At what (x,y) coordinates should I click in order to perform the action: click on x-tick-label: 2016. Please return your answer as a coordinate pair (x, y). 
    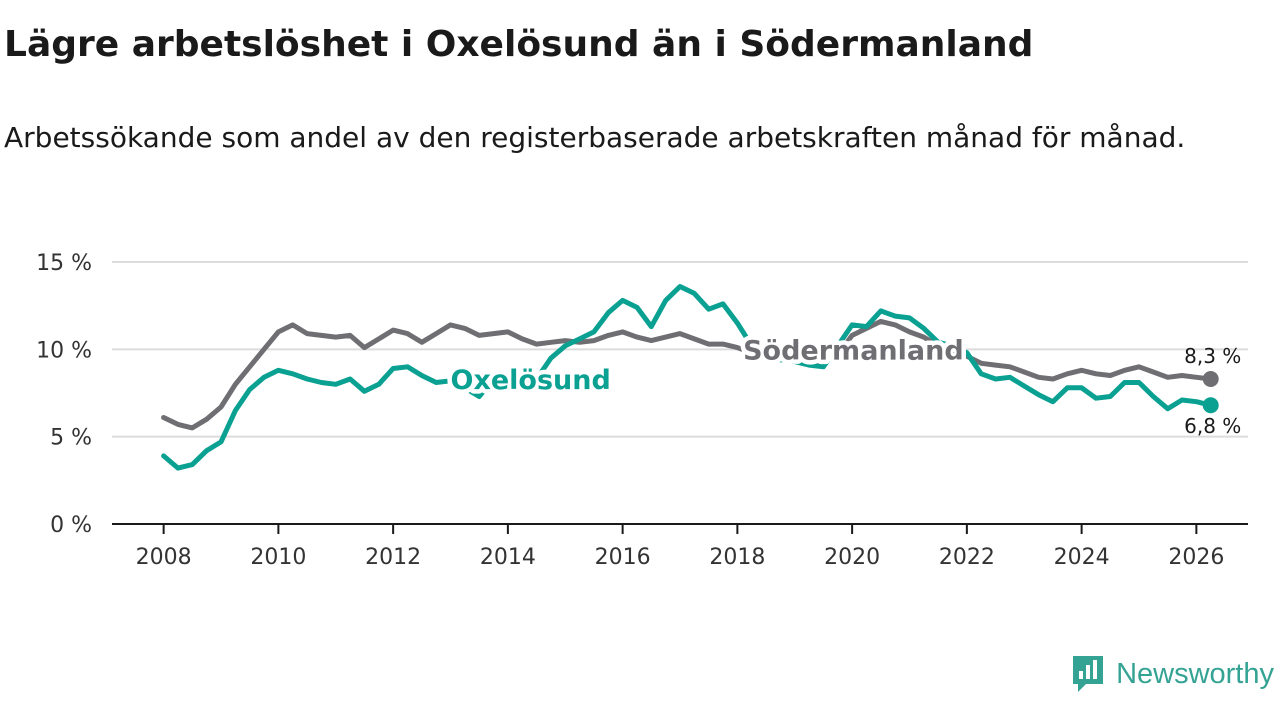
    Looking at the image, I should click on (623, 557).